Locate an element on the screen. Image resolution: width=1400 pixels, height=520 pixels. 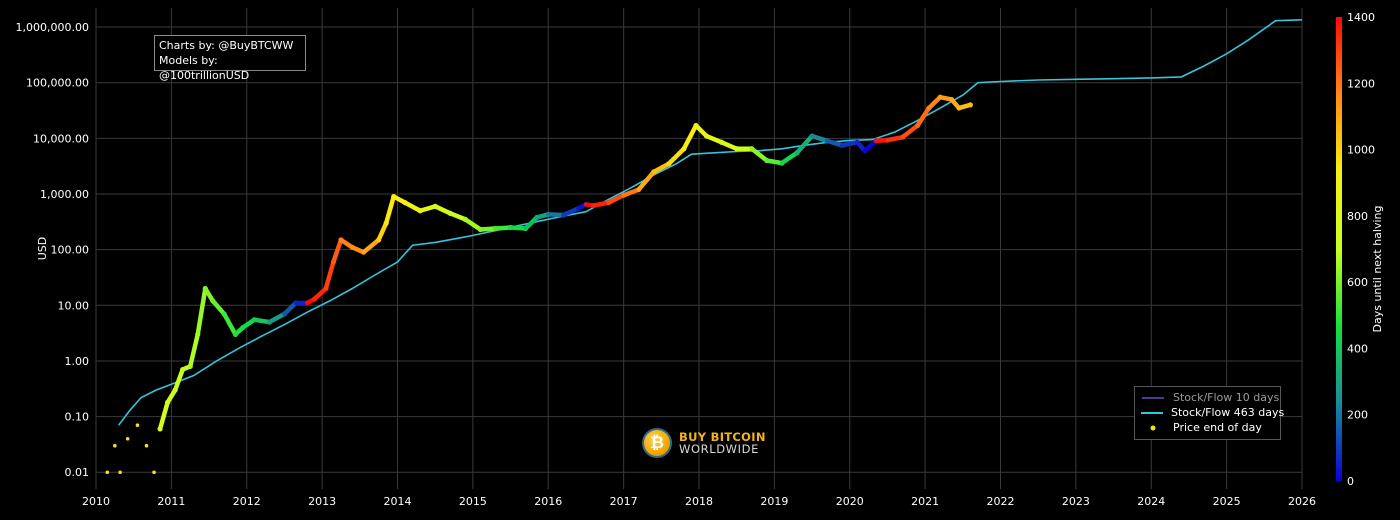
legend-label: Price end of day is located at coordinates (1217, 427).